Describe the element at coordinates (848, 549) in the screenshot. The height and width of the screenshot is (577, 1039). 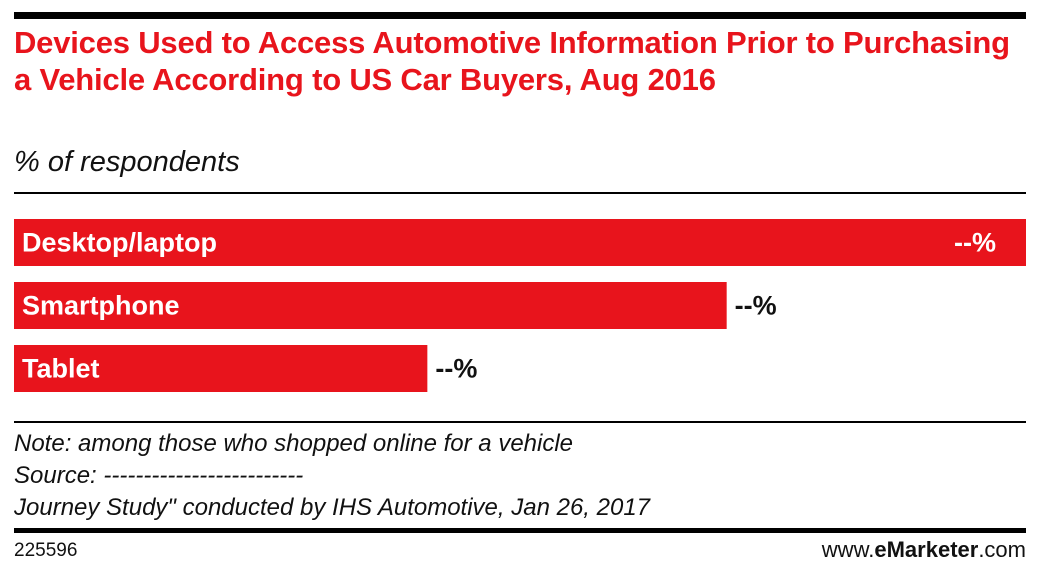
I see `brand-part: www.` at that location.